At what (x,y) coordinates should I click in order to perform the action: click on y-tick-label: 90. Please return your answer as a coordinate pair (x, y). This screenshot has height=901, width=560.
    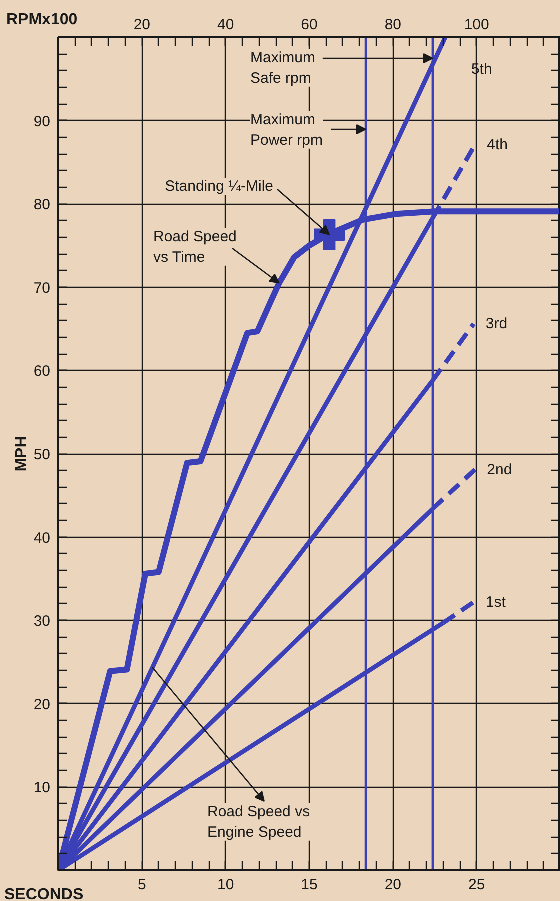
    Looking at the image, I should click on (42, 121).